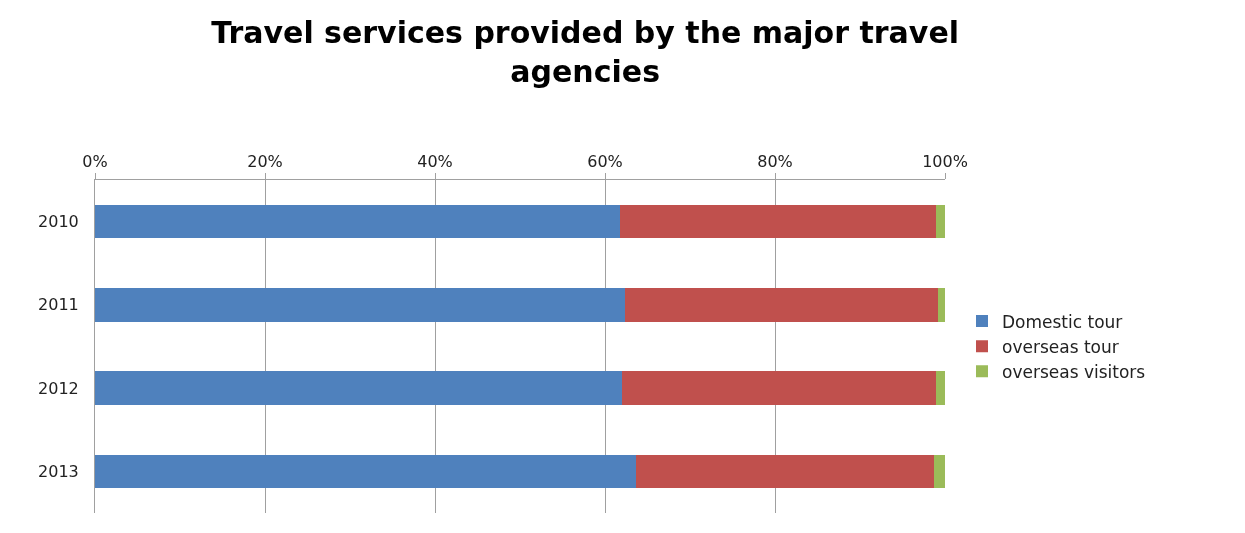 The height and width of the screenshot is (533, 1245). I want to click on y-tick-label: 2012, so click(58, 388).